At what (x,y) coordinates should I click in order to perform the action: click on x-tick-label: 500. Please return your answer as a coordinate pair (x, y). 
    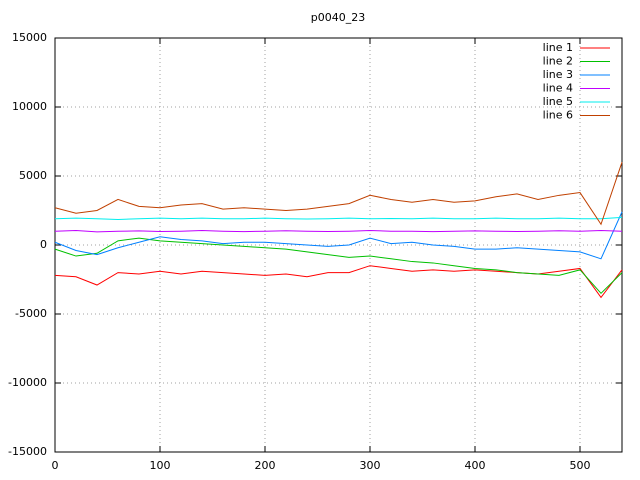
    Looking at the image, I should click on (580, 465).